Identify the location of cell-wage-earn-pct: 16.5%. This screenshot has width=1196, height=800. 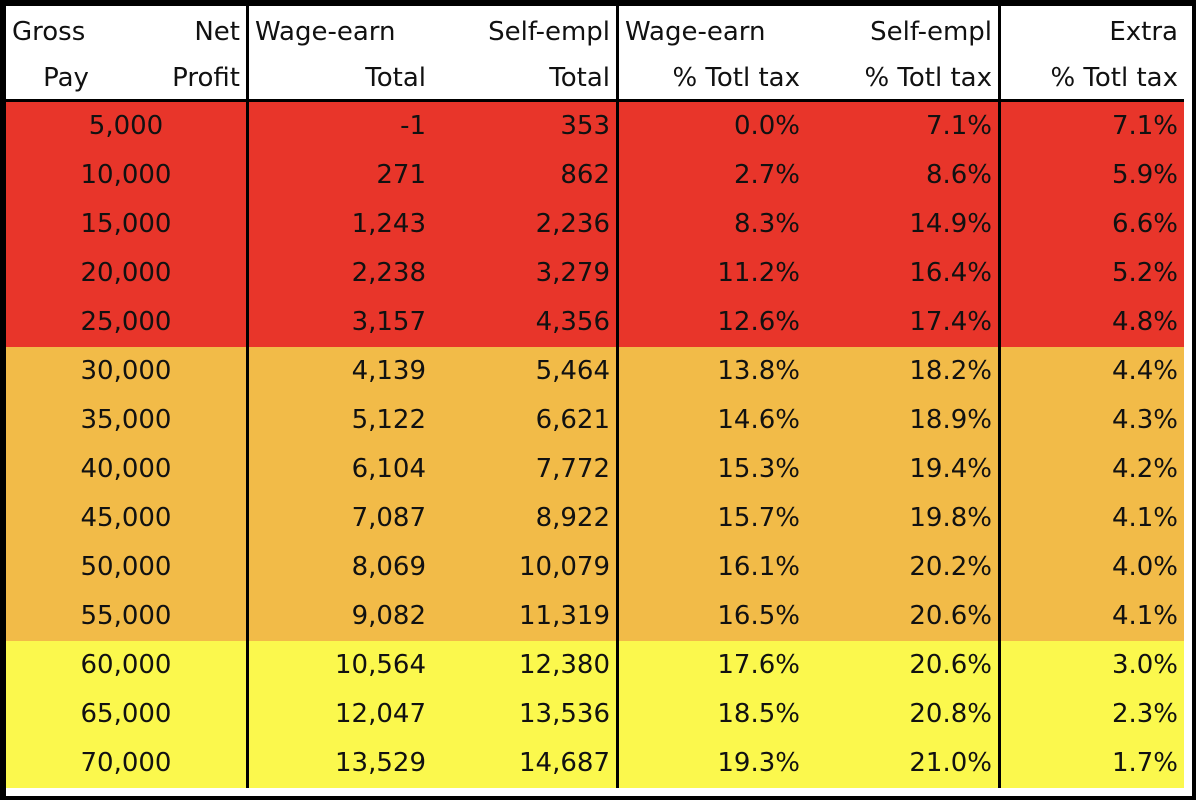
(711, 616).